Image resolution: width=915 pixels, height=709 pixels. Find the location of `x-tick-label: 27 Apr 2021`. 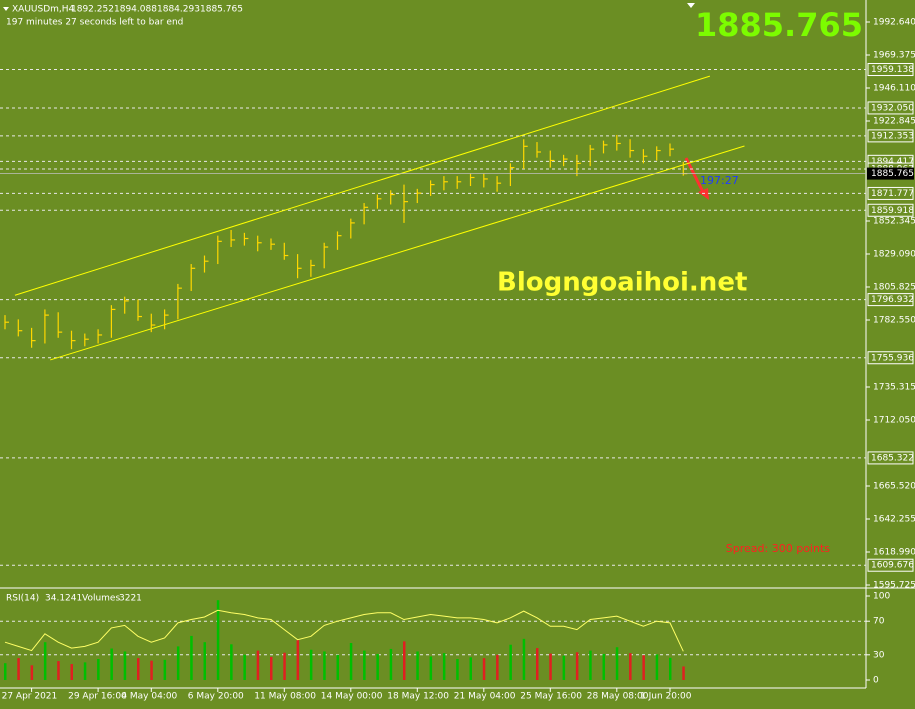

x-tick-label: 27 Apr 2021 is located at coordinates (30, 697).